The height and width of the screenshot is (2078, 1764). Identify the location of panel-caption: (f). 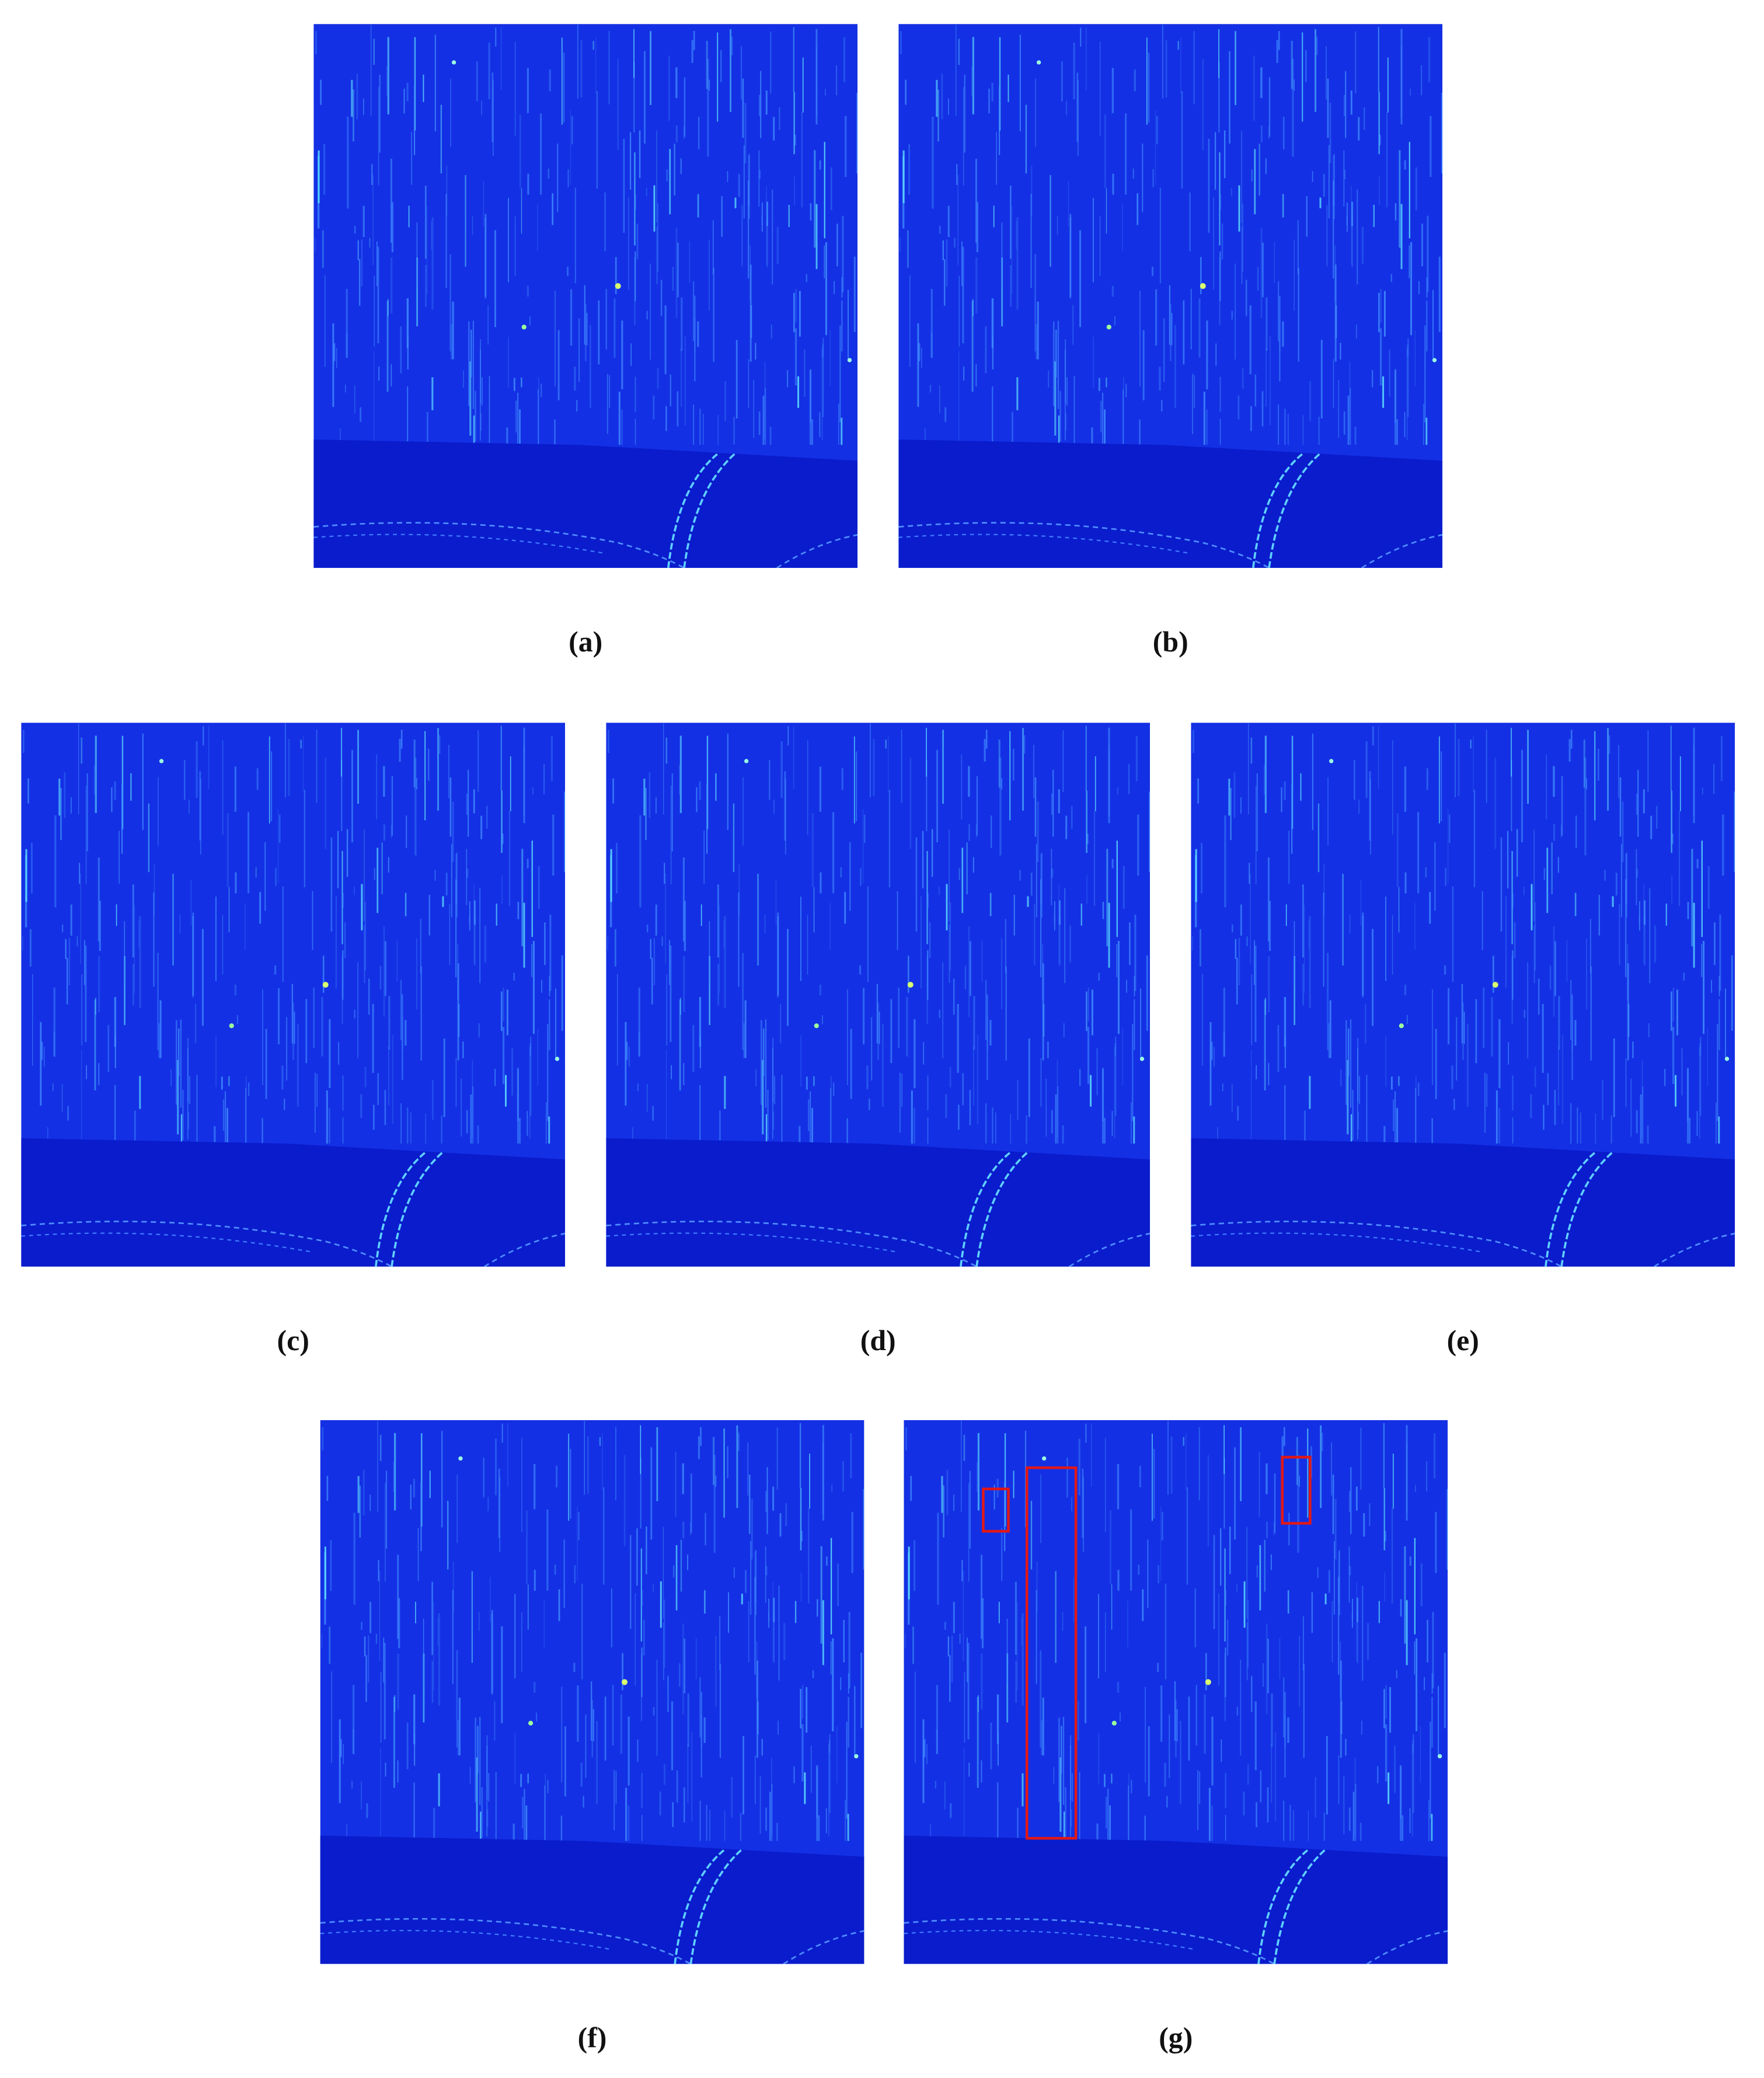
(592, 2038).